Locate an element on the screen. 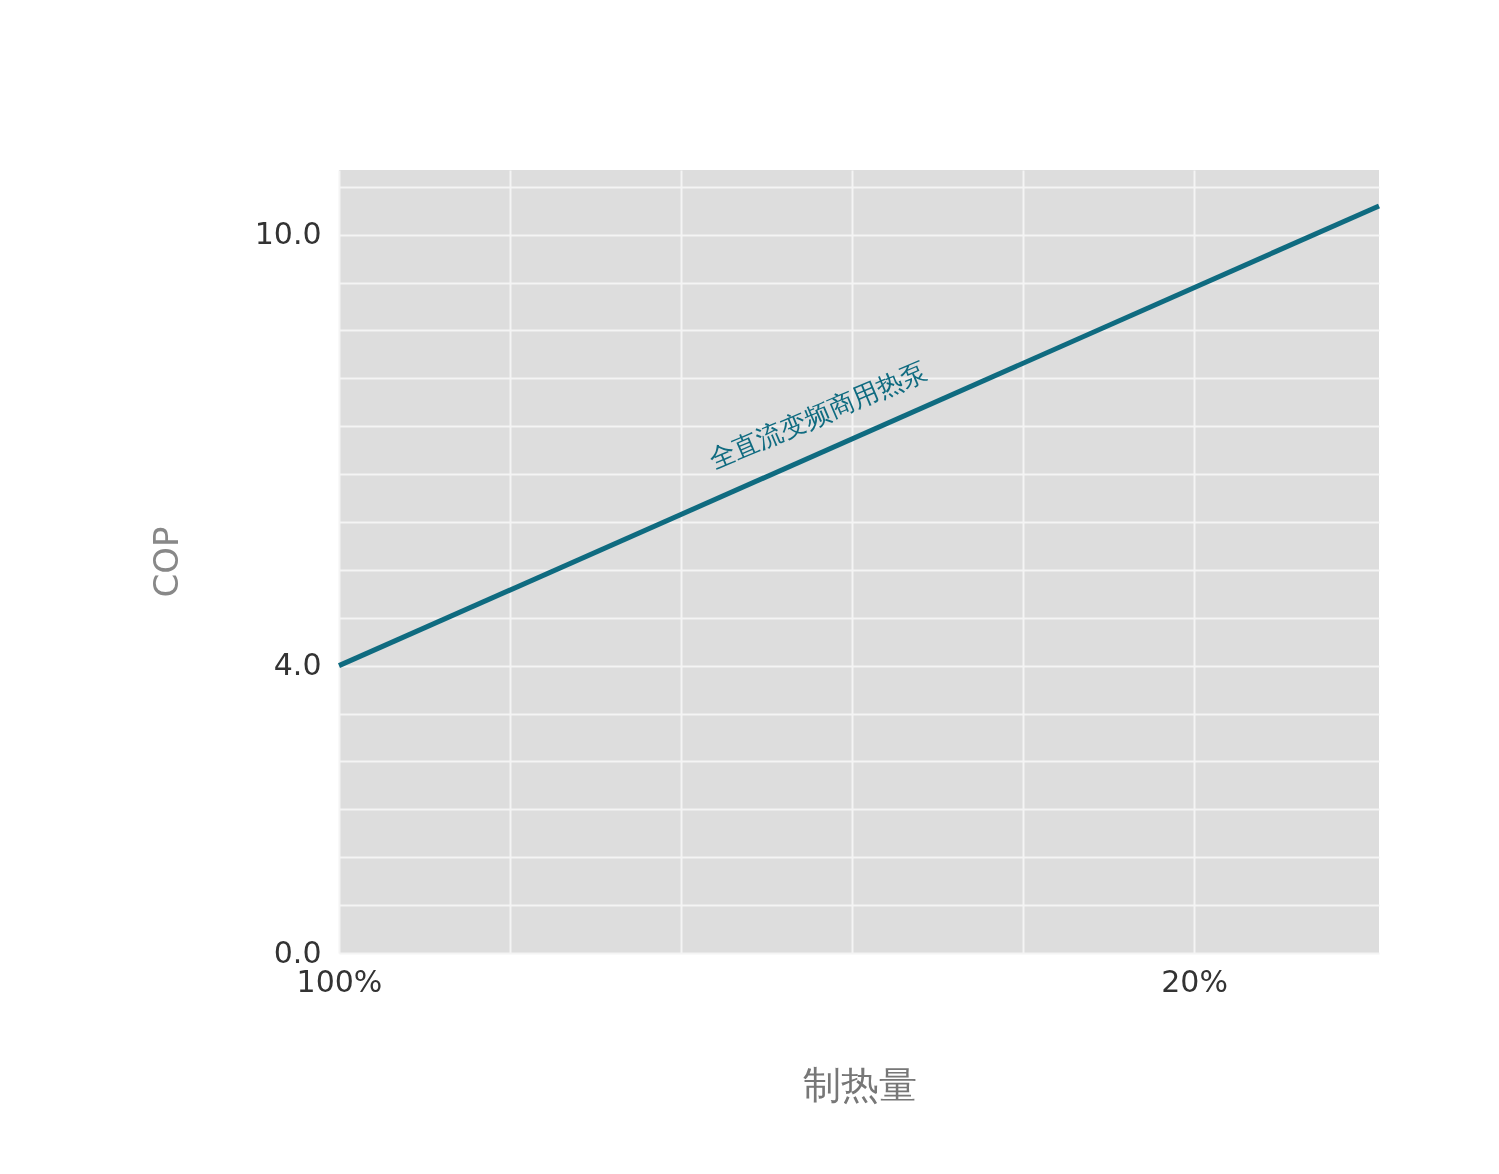 The width and height of the screenshot is (1499, 1174). y-axis-title: COP is located at coordinates (165, 562).